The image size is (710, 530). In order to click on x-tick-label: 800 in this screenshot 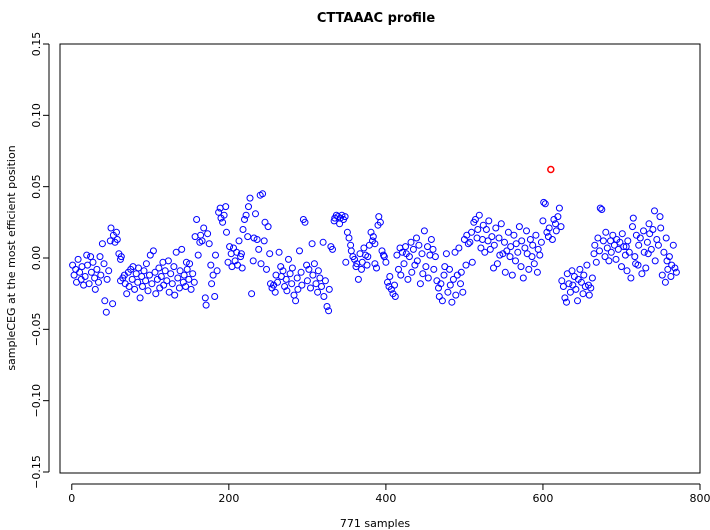, I will do `click(700, 498)`.